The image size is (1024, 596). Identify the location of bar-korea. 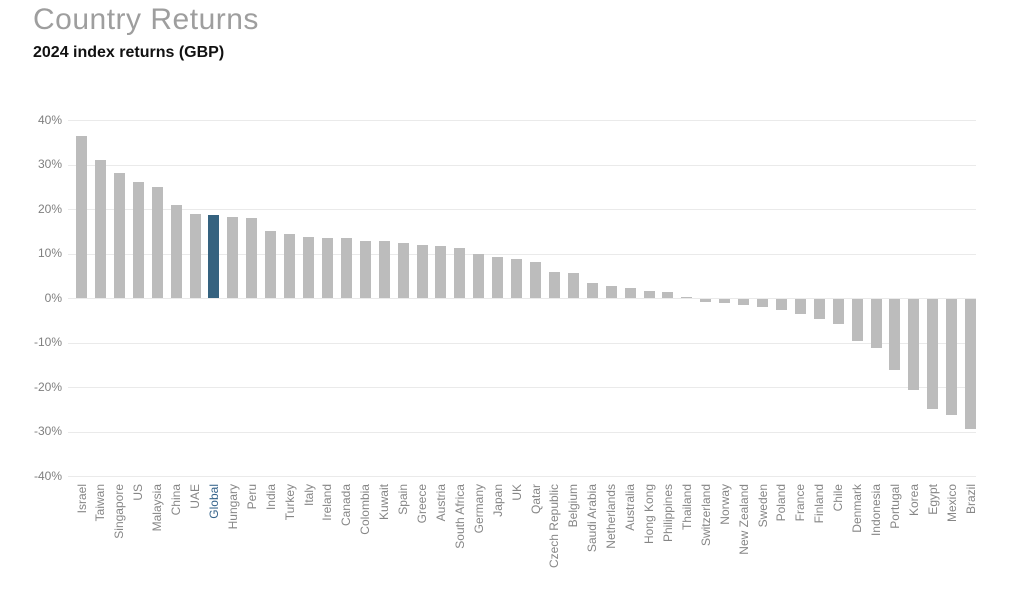
(914, 345).